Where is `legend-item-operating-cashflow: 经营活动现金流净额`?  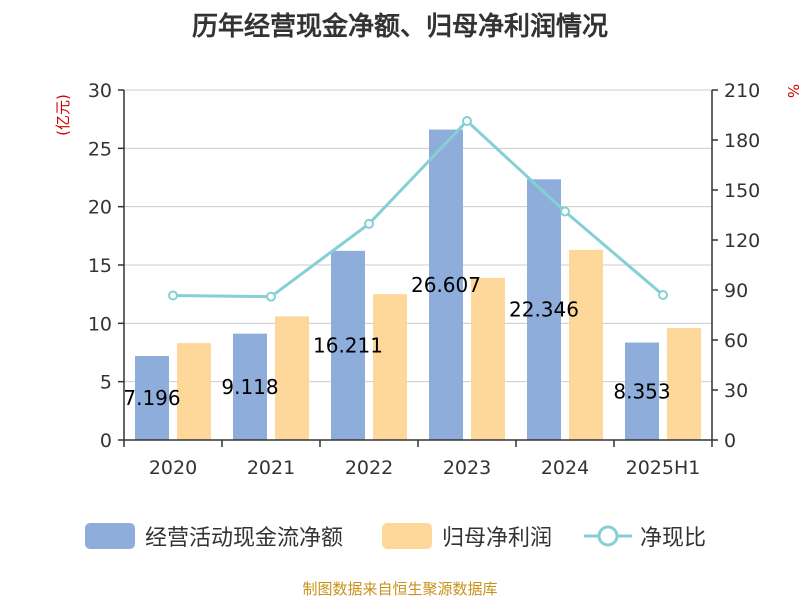 legend-item-operating-cashflow: 经营活动现金流净额 is located at coordinates (214, 536).